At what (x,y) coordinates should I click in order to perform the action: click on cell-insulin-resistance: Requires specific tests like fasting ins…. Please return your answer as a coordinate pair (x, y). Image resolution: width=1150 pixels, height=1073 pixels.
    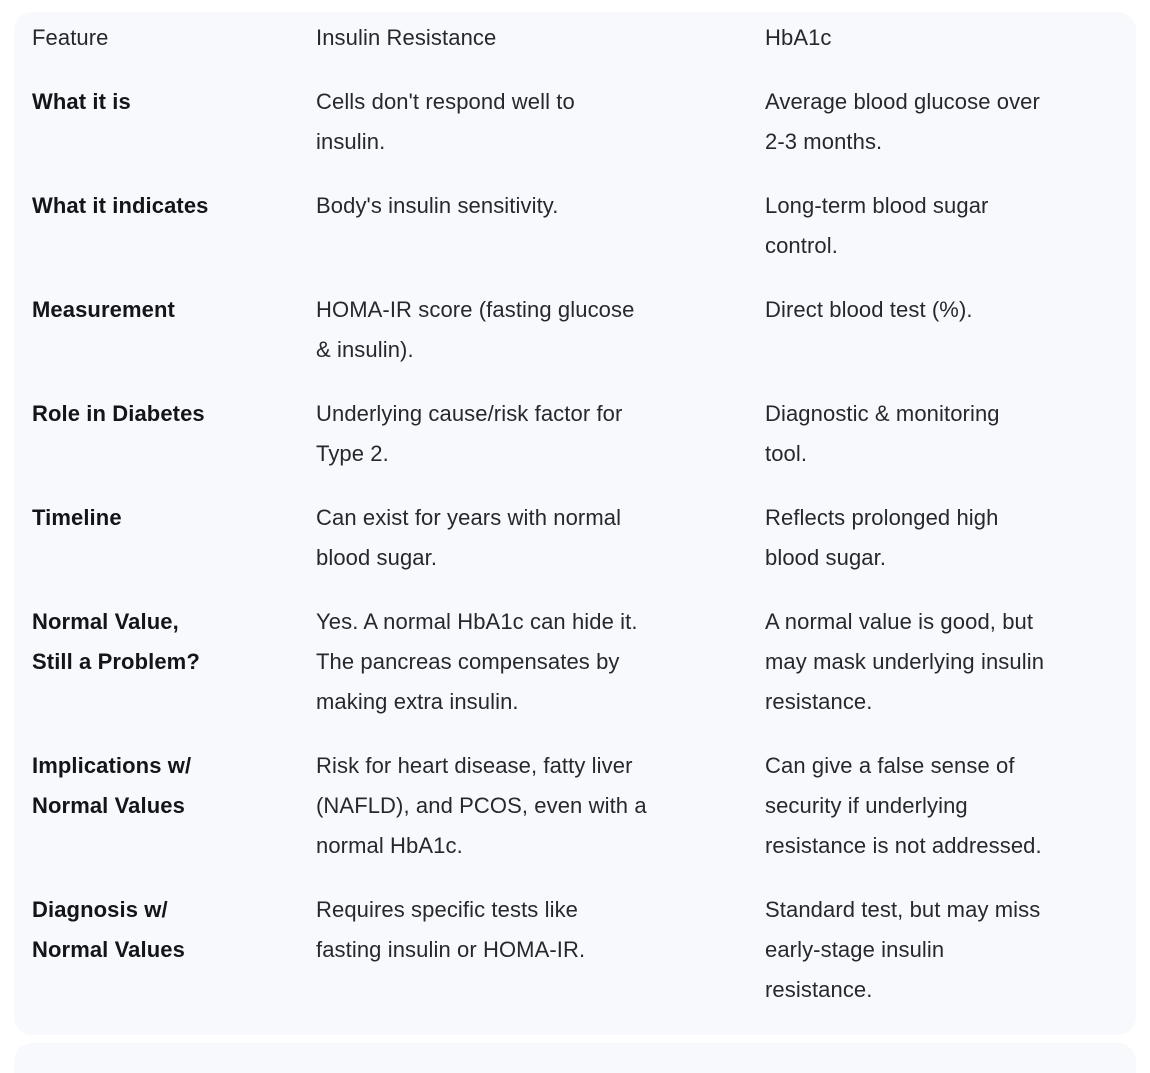
    Looking at the image, I should click on (451, 929).